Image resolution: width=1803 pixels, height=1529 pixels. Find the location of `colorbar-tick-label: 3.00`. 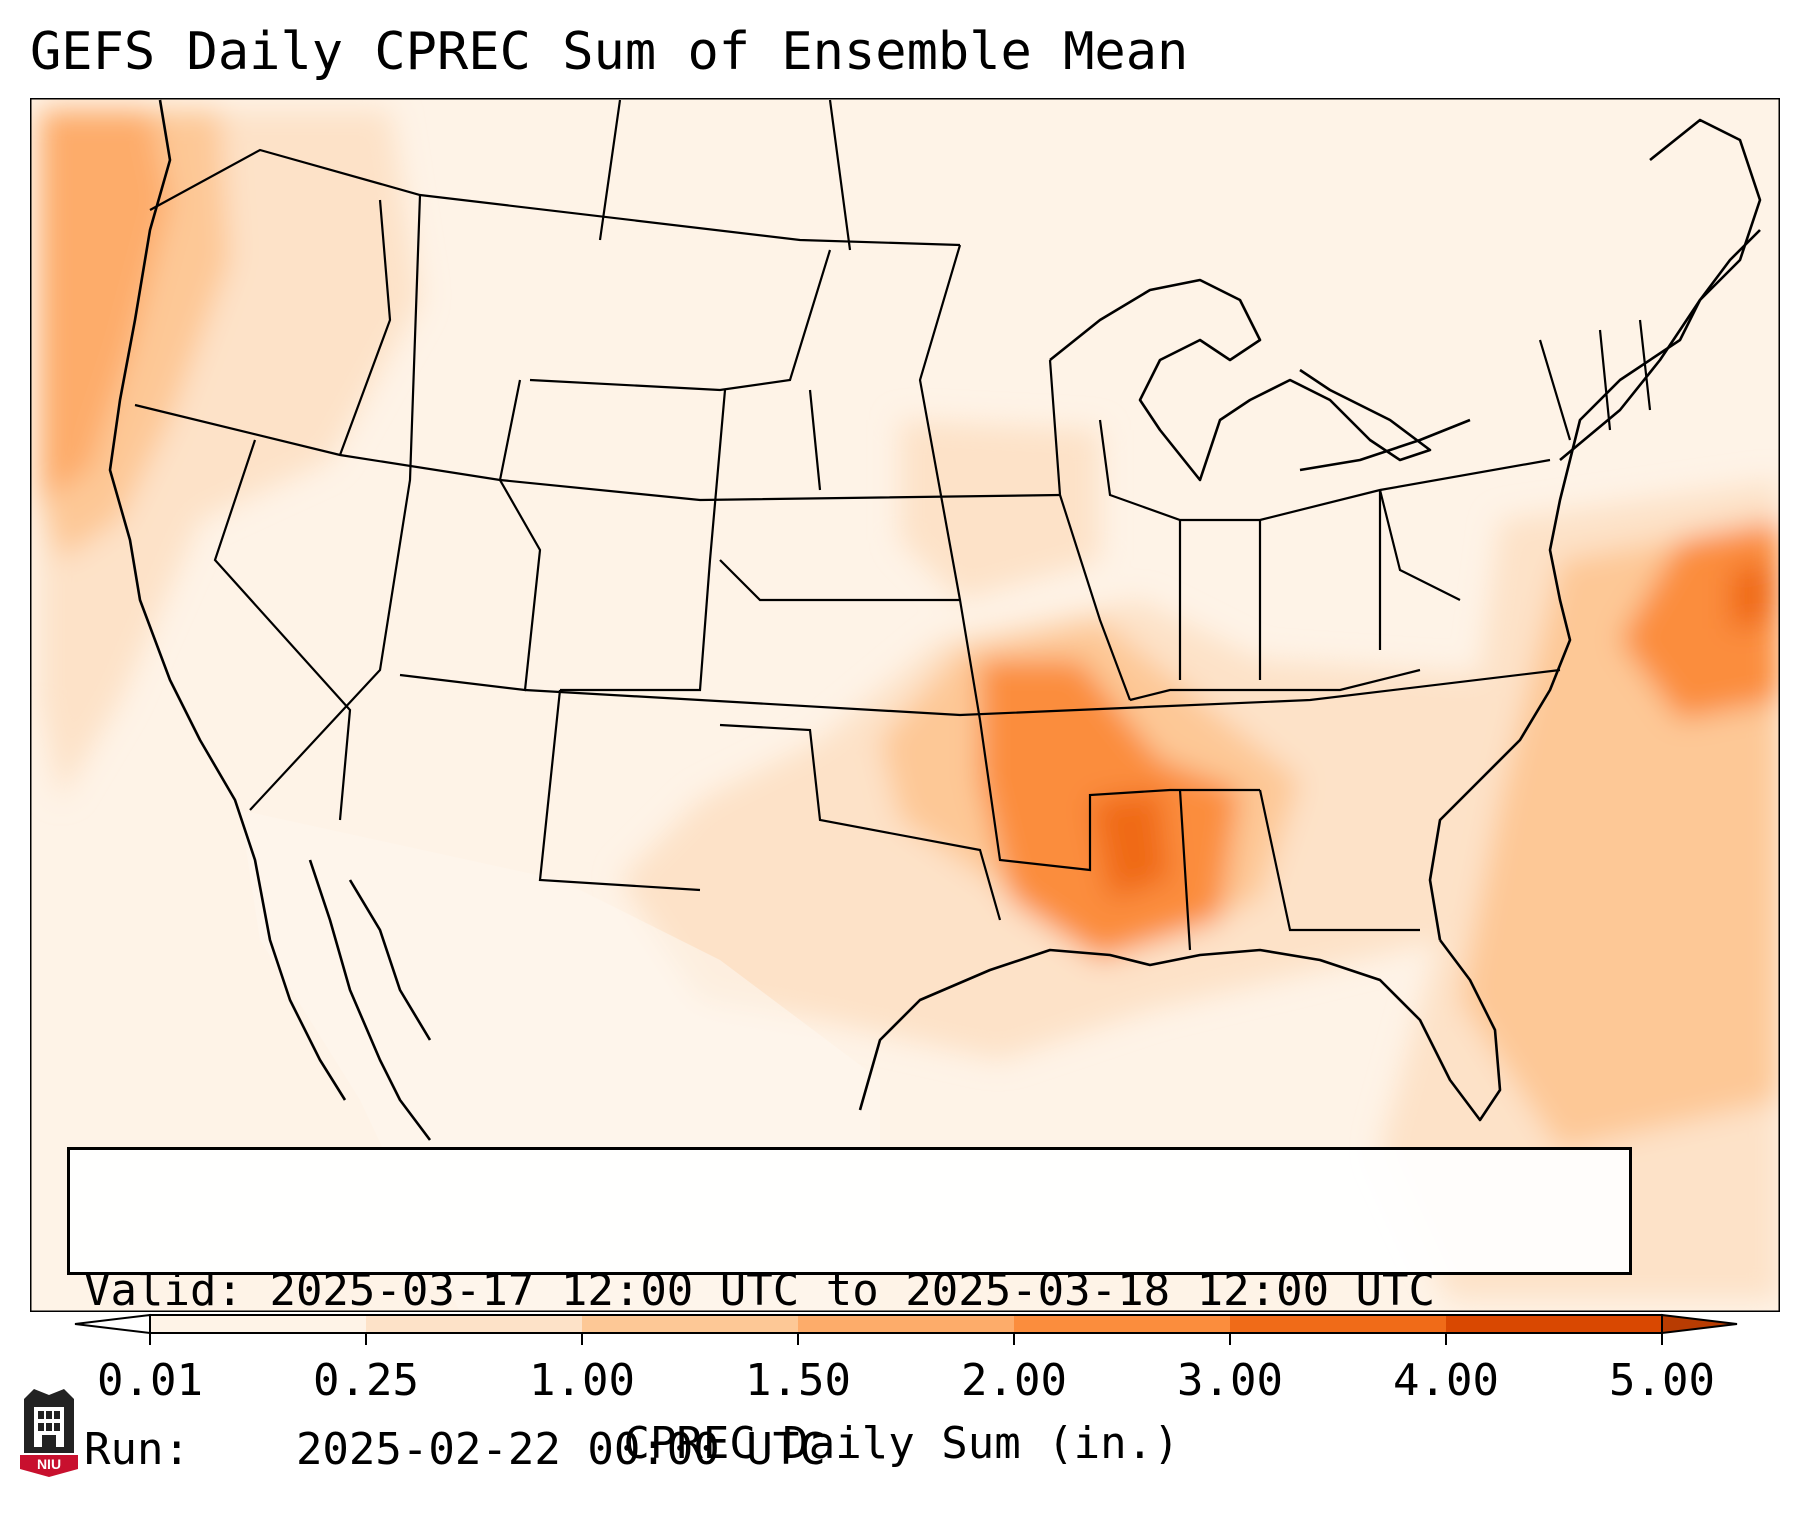

colorbar-tick-label: 3.00 is located at coordinates (1230, 1380).